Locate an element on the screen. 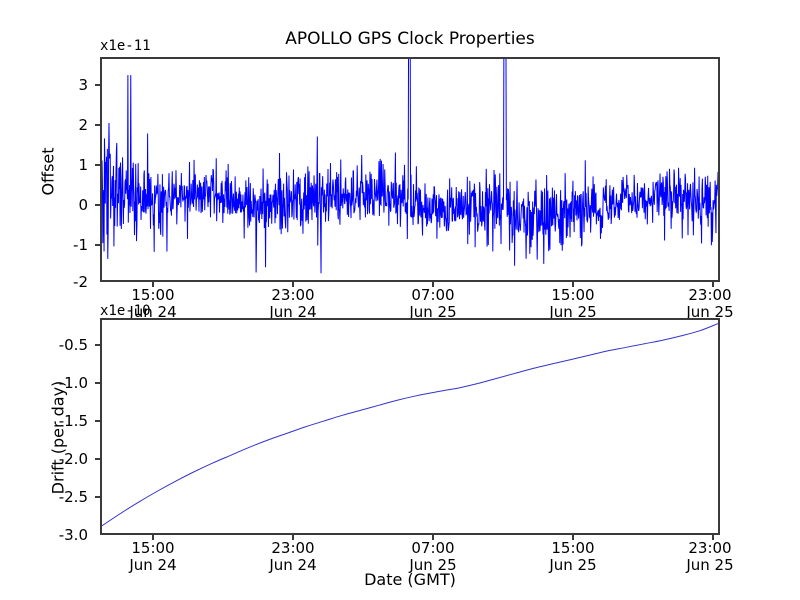  offset-xtick-label: 15:00 Jun 25 is located at coordinates (573, 304).